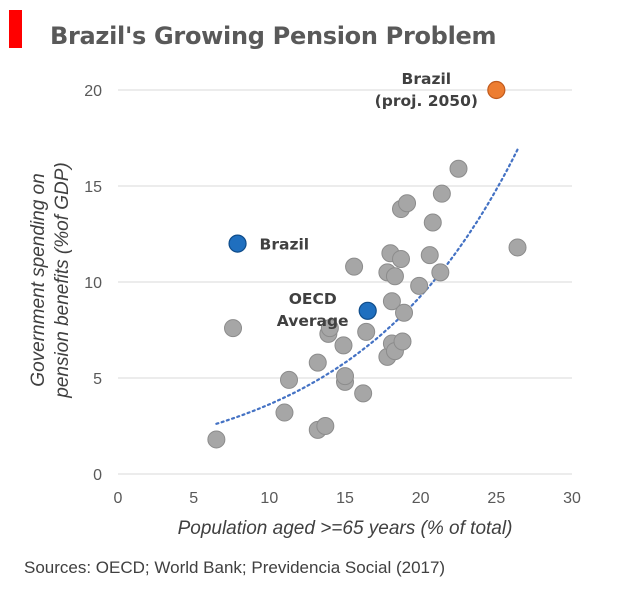 The image size is (644, 601). What do you see at coordinates (426, 101) in the screenshot?
I see `label-brazil-2050-line: (proj. 2050)` at bounding box center [426, 101].